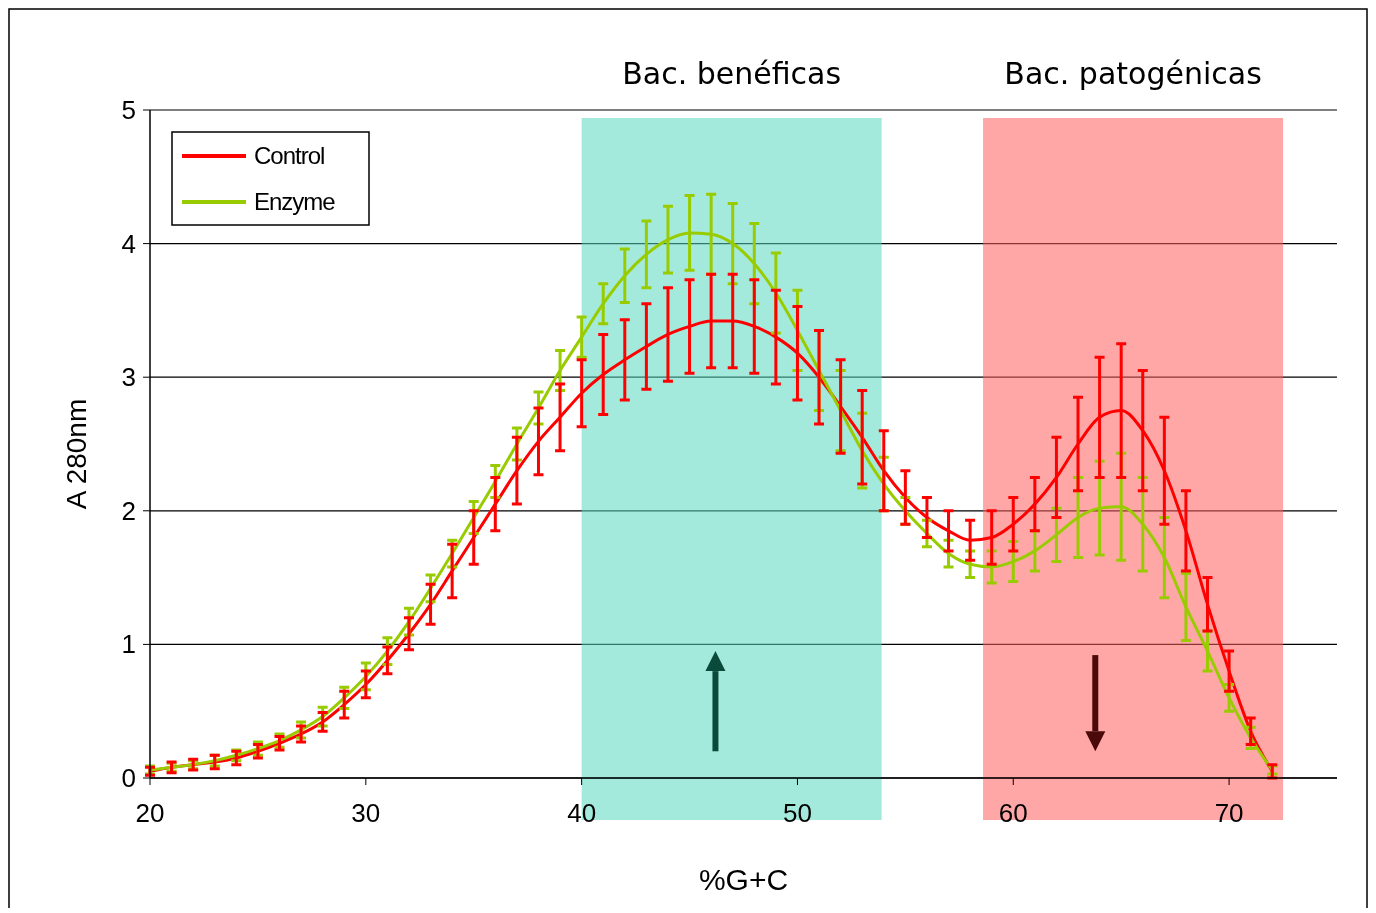 This screenshot has height=913, width=1376. I want to click on x-tick-label: 30, so click(366, 813).